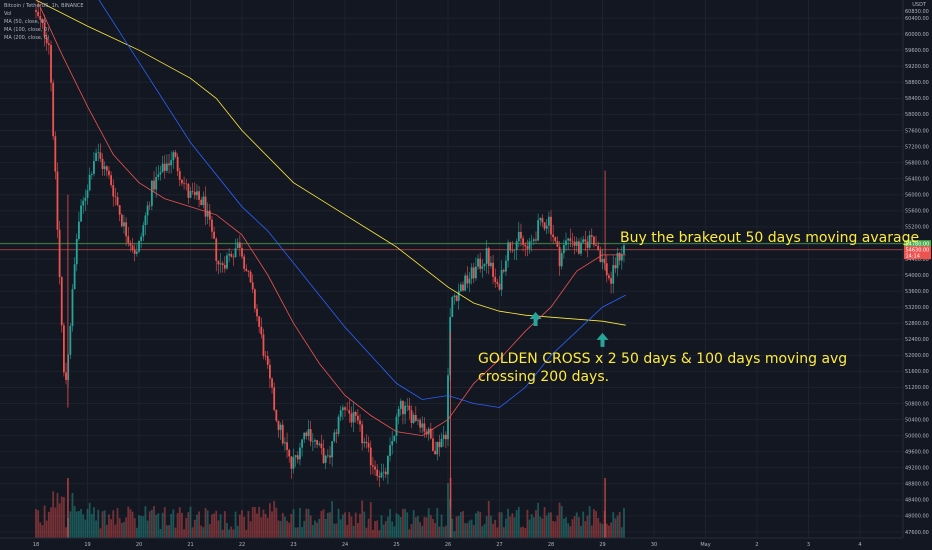 The image size is (932, 550). I want to click on legend-ma200: MA (200, close, 0), so click(27, 38).